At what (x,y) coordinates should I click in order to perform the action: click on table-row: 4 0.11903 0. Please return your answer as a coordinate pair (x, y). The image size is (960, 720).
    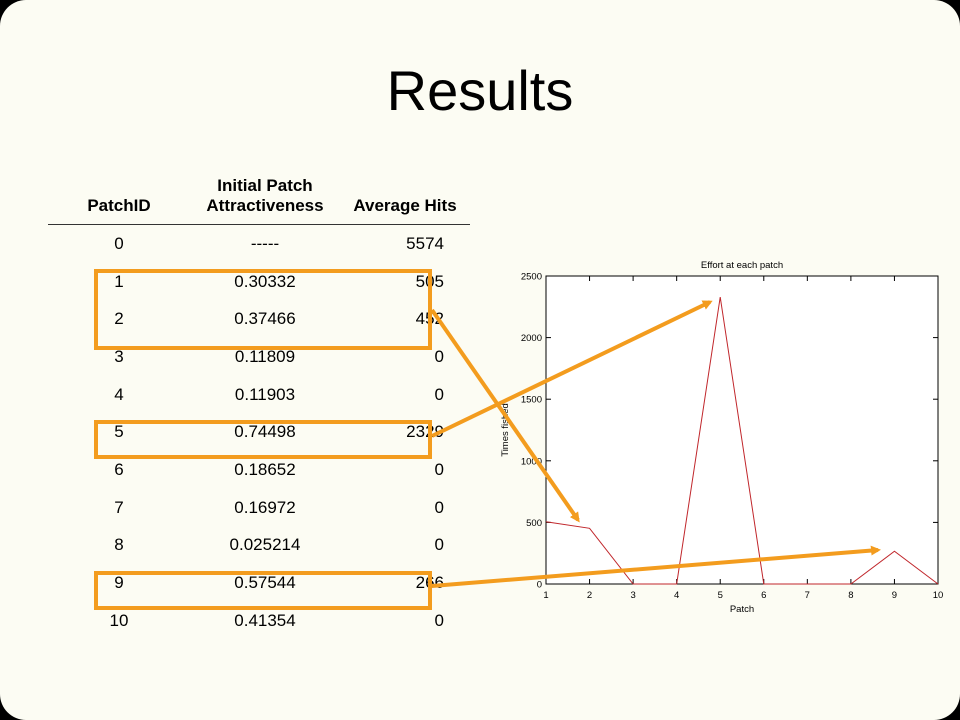
    Looking at the image, I should click on (259, 395).